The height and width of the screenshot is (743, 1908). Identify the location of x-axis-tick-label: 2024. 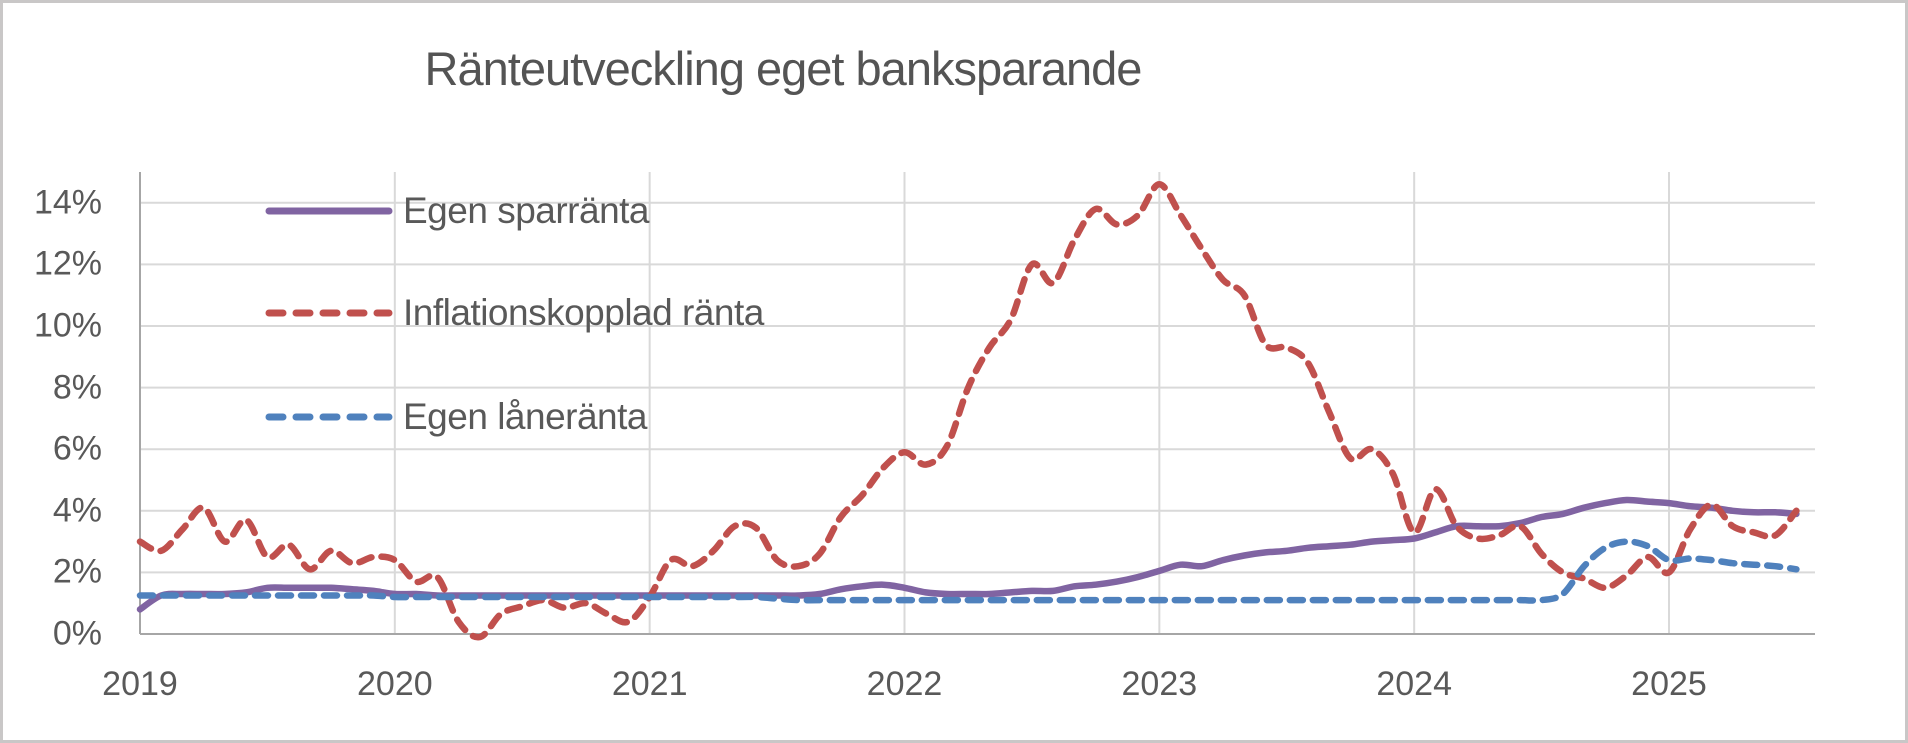
(1414, 684).